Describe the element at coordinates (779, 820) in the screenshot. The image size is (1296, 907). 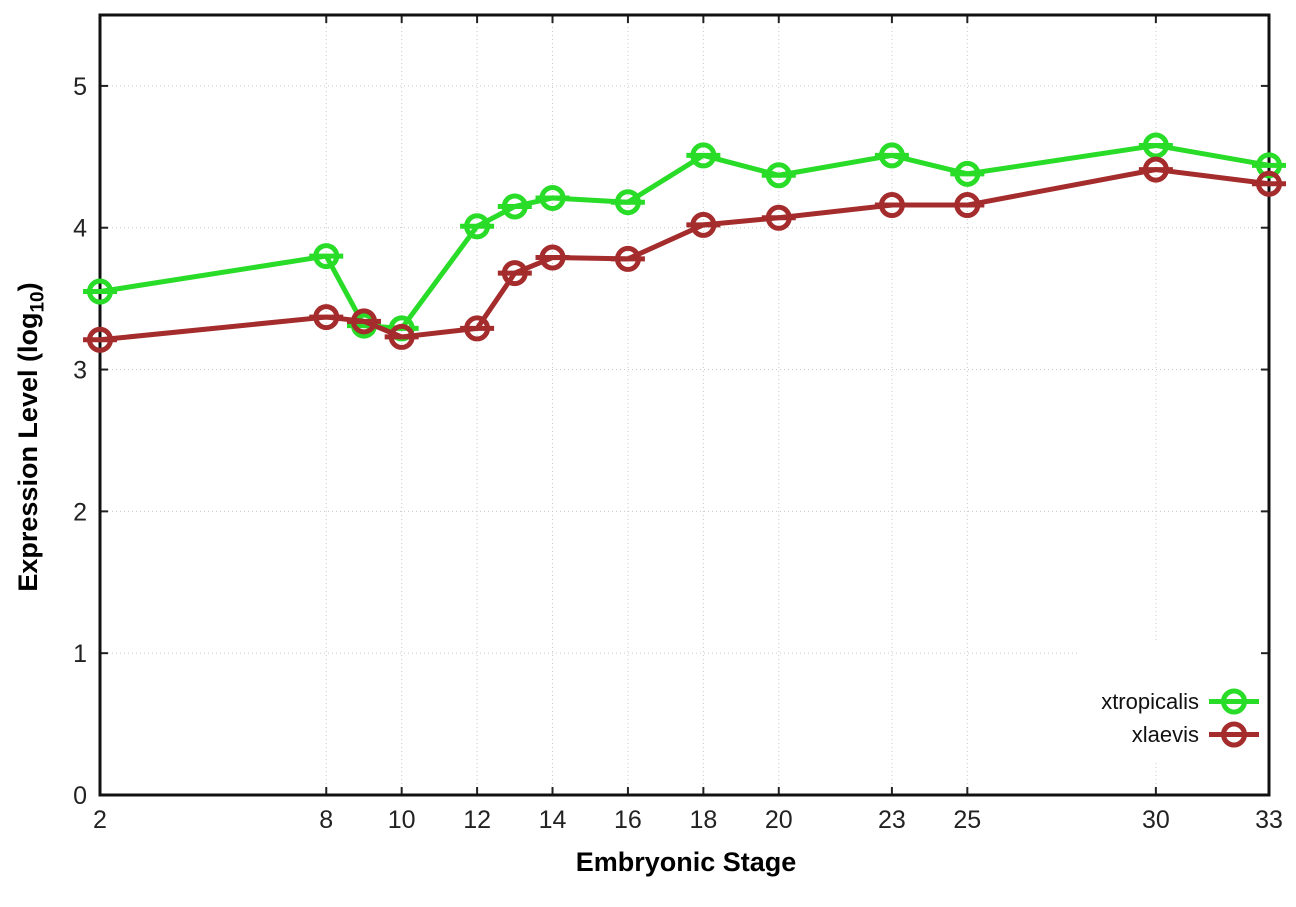
I see `x-tick-label: 20` at that location.